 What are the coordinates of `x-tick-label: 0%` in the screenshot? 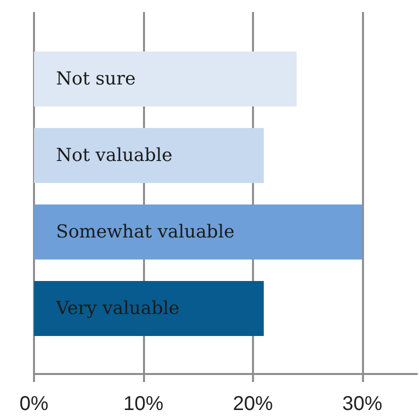 It's located at (34, 404).